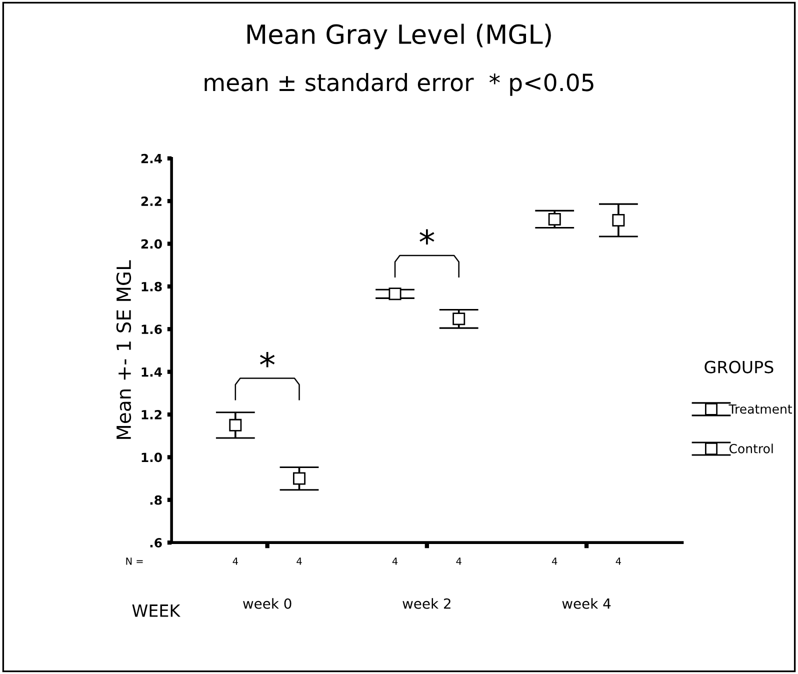 This screenshot has width=798, height=674. What do you see at coordinates (156, 500) in the screenshot?
I see `y-tick-label: .8` at bounding box center [156, 500].